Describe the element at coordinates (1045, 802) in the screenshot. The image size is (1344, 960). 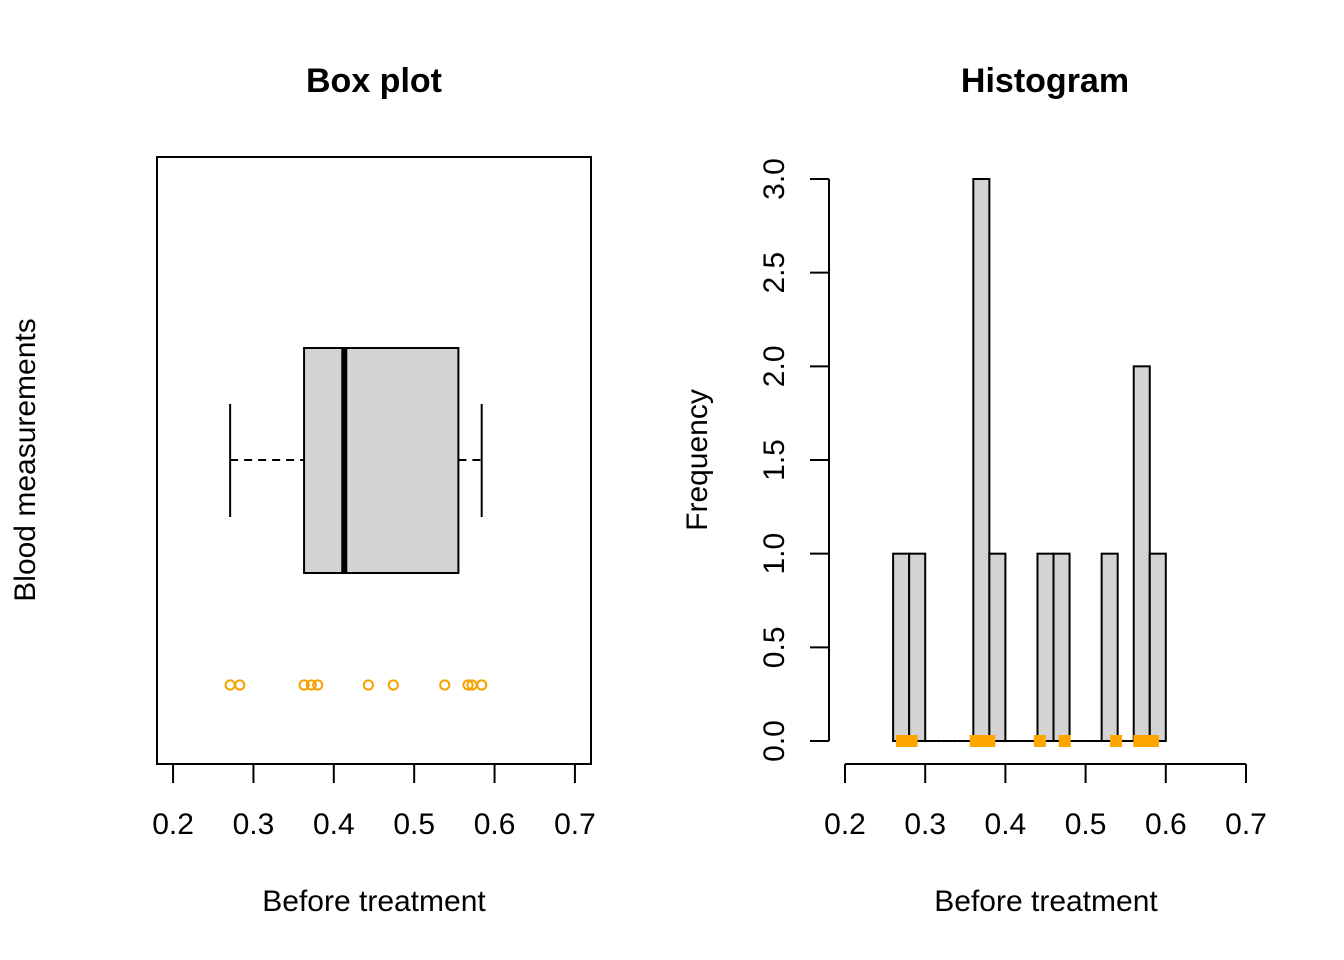
I see `histogram-x-axis: 0.2 0.3 0.4 0.5 0.6 0.7` at that location.